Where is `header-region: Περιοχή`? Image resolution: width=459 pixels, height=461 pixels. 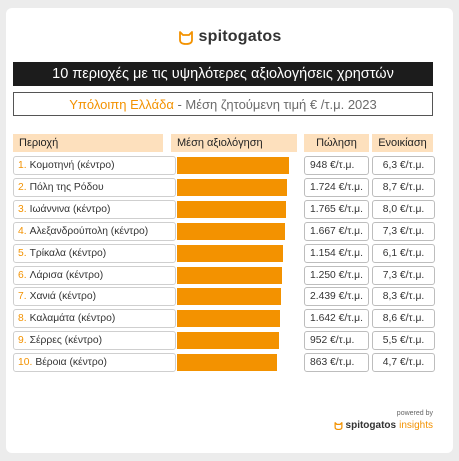 header-region: Περιοχή is located at coordinates (88, 143).